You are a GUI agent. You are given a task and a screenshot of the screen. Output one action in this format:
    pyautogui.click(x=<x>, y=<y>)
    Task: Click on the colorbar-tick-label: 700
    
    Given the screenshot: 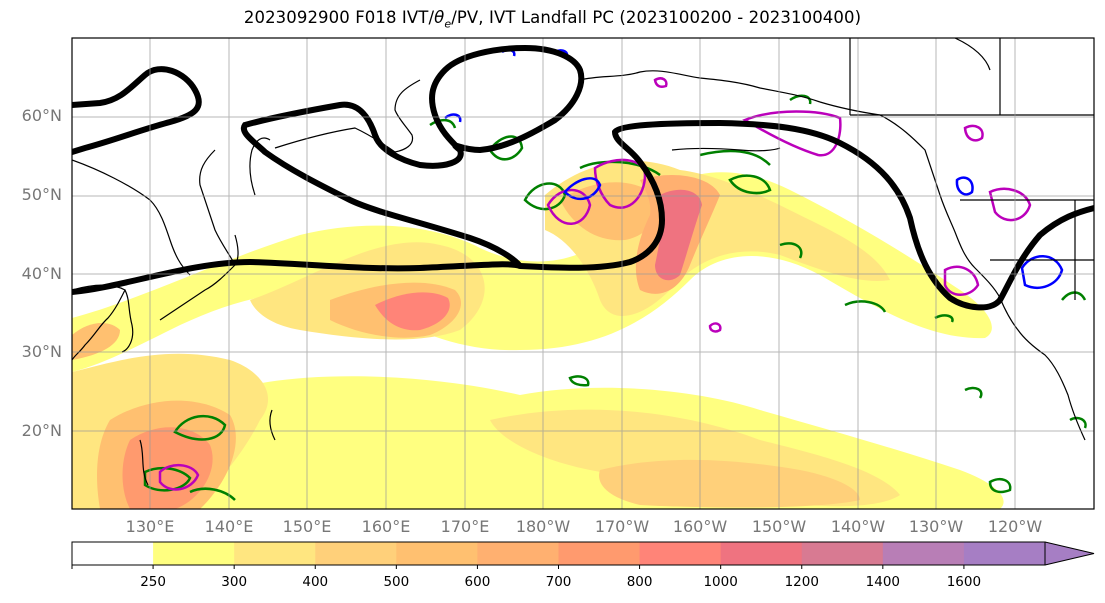 What is the action you would take?
    pyautogui.click(x=558, y=582)
    